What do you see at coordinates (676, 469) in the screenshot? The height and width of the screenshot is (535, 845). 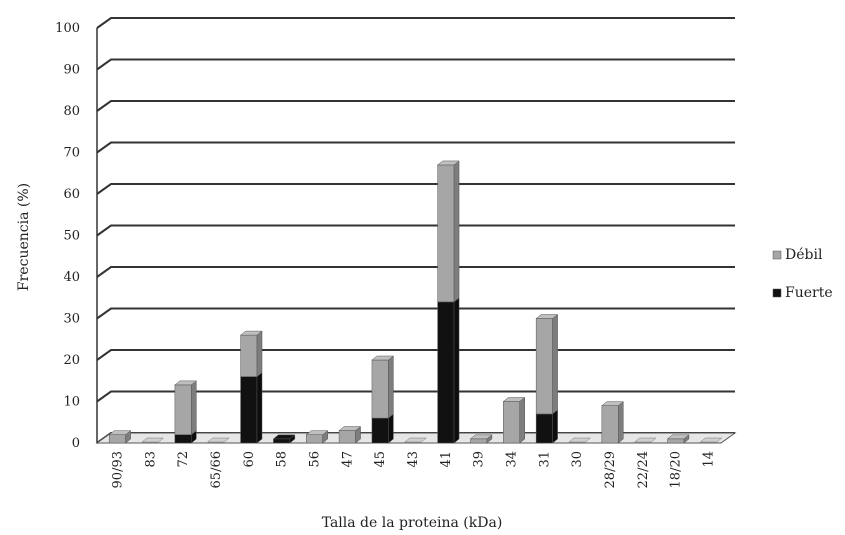 I see `x-tick-label: 18/20` at bounding box center [676, 469].